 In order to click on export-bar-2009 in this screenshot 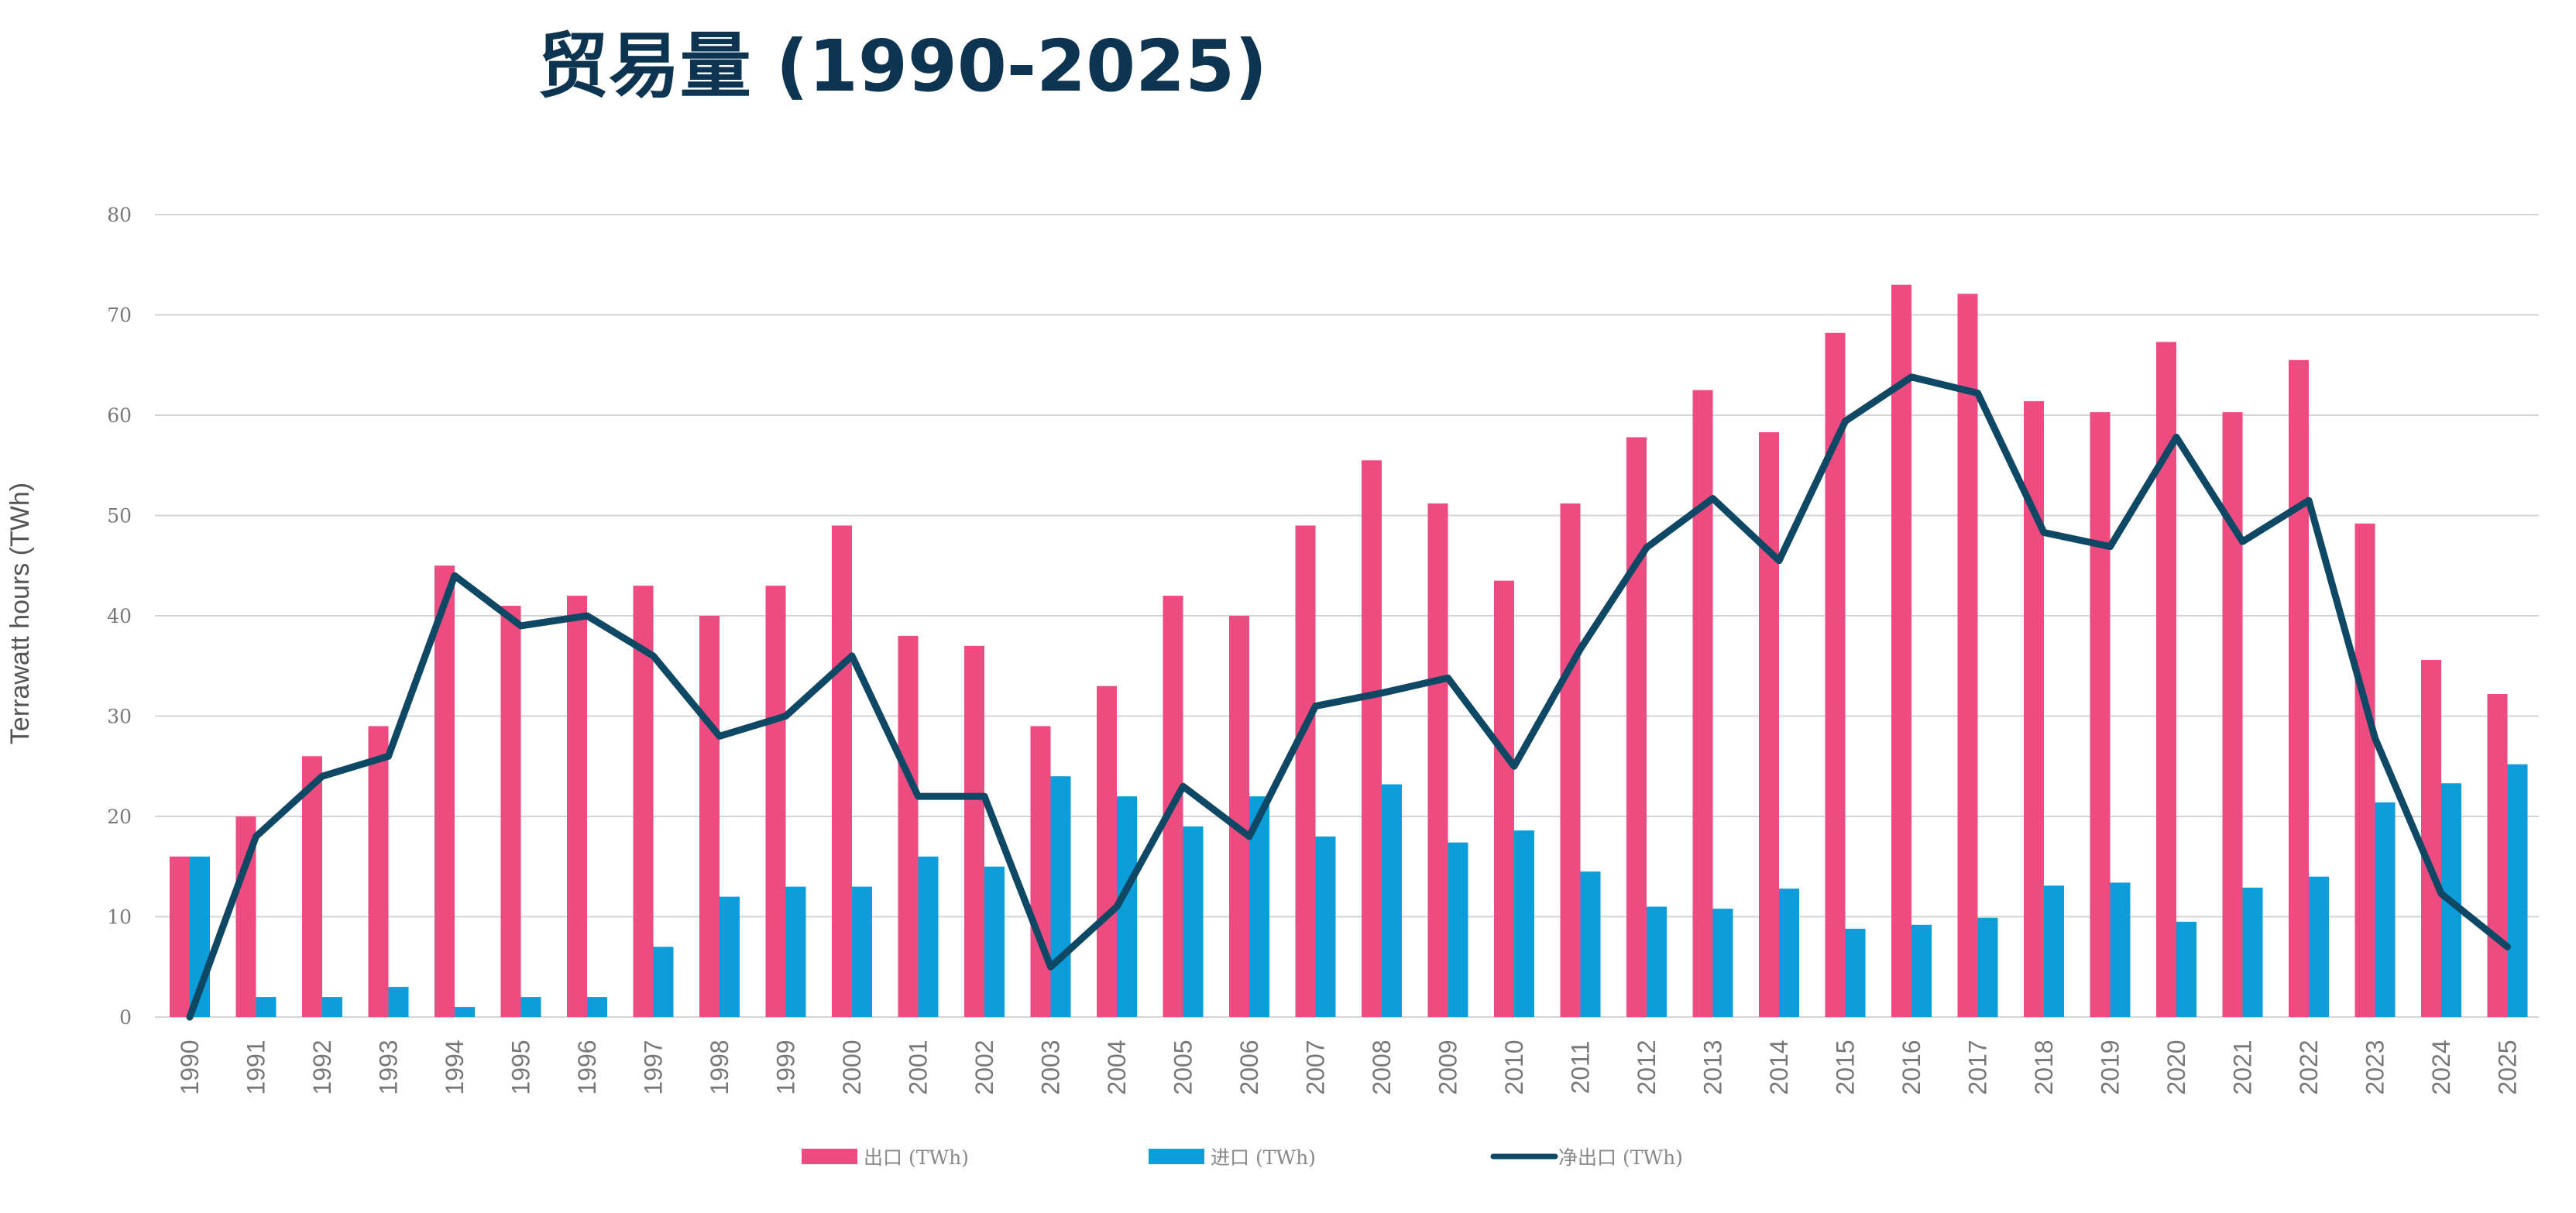, I will do `click(1437, 760)`.